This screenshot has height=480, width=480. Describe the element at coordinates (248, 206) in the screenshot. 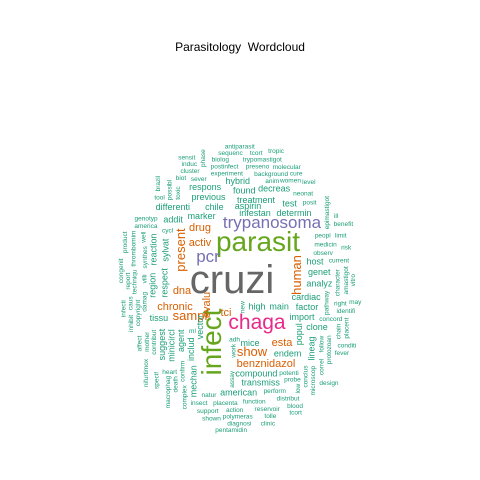

I see `word-aspirin: aspirin` at that location.